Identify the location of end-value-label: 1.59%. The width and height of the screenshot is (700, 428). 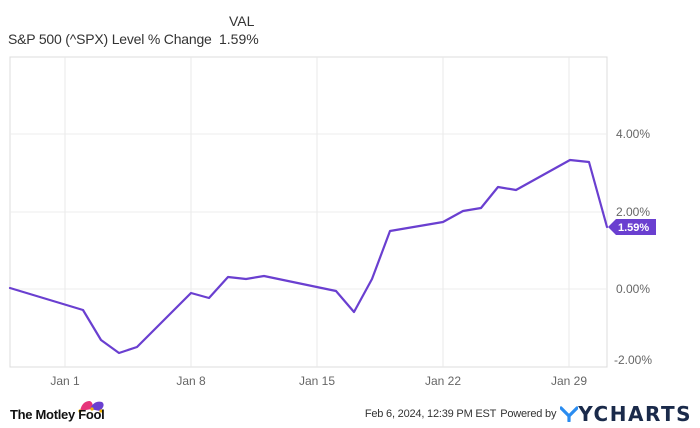
(633, 228).